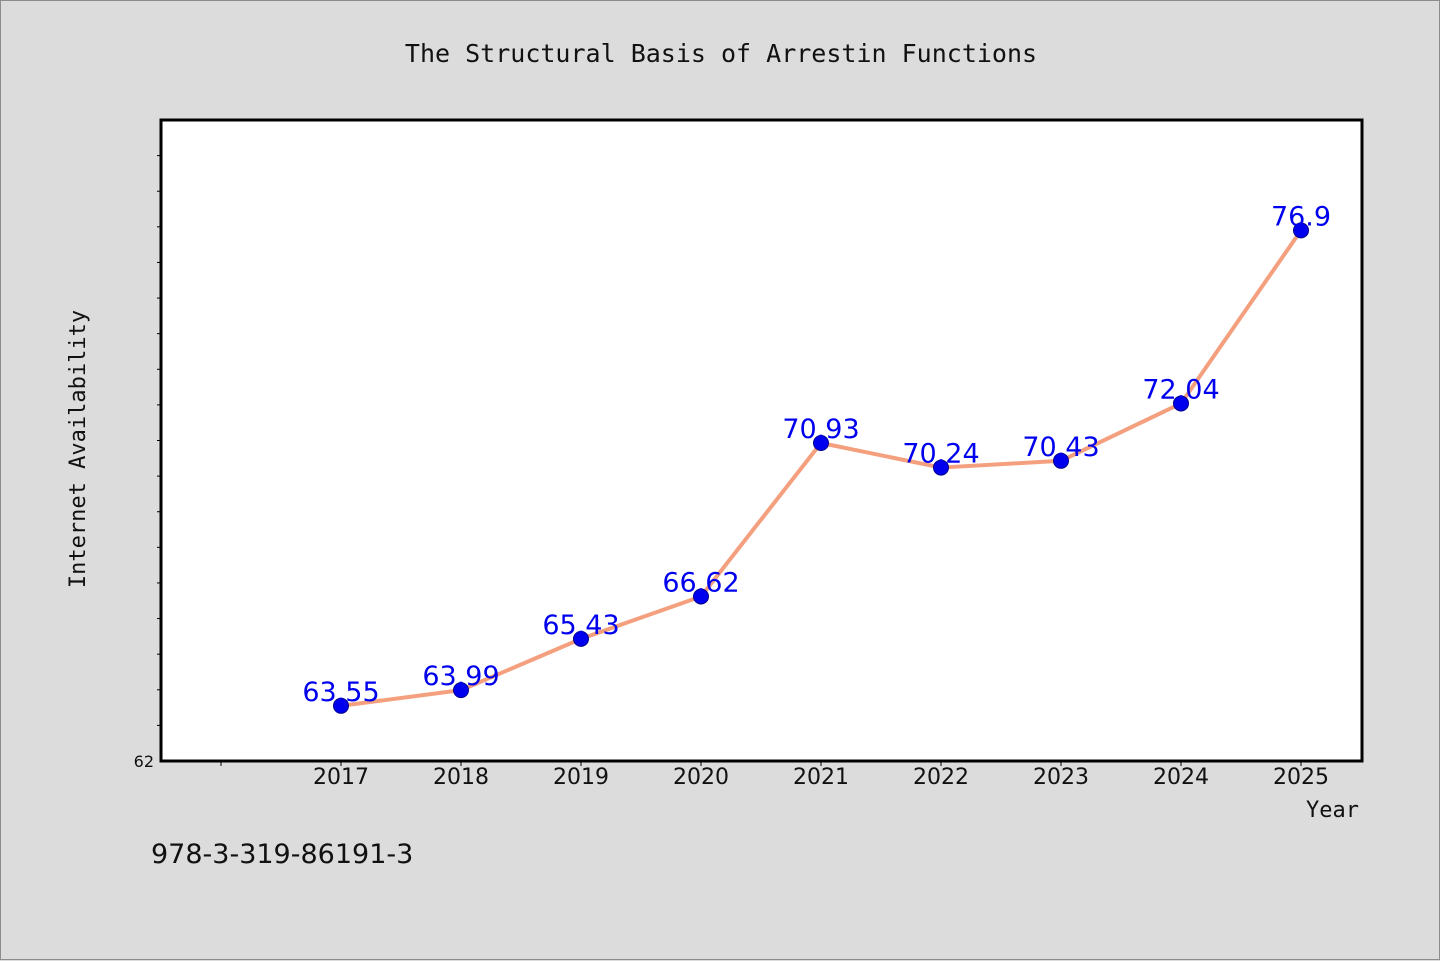 This screenshot has width=1440, height=961. I want to click on y-axis-ticks, so click(159, 440).